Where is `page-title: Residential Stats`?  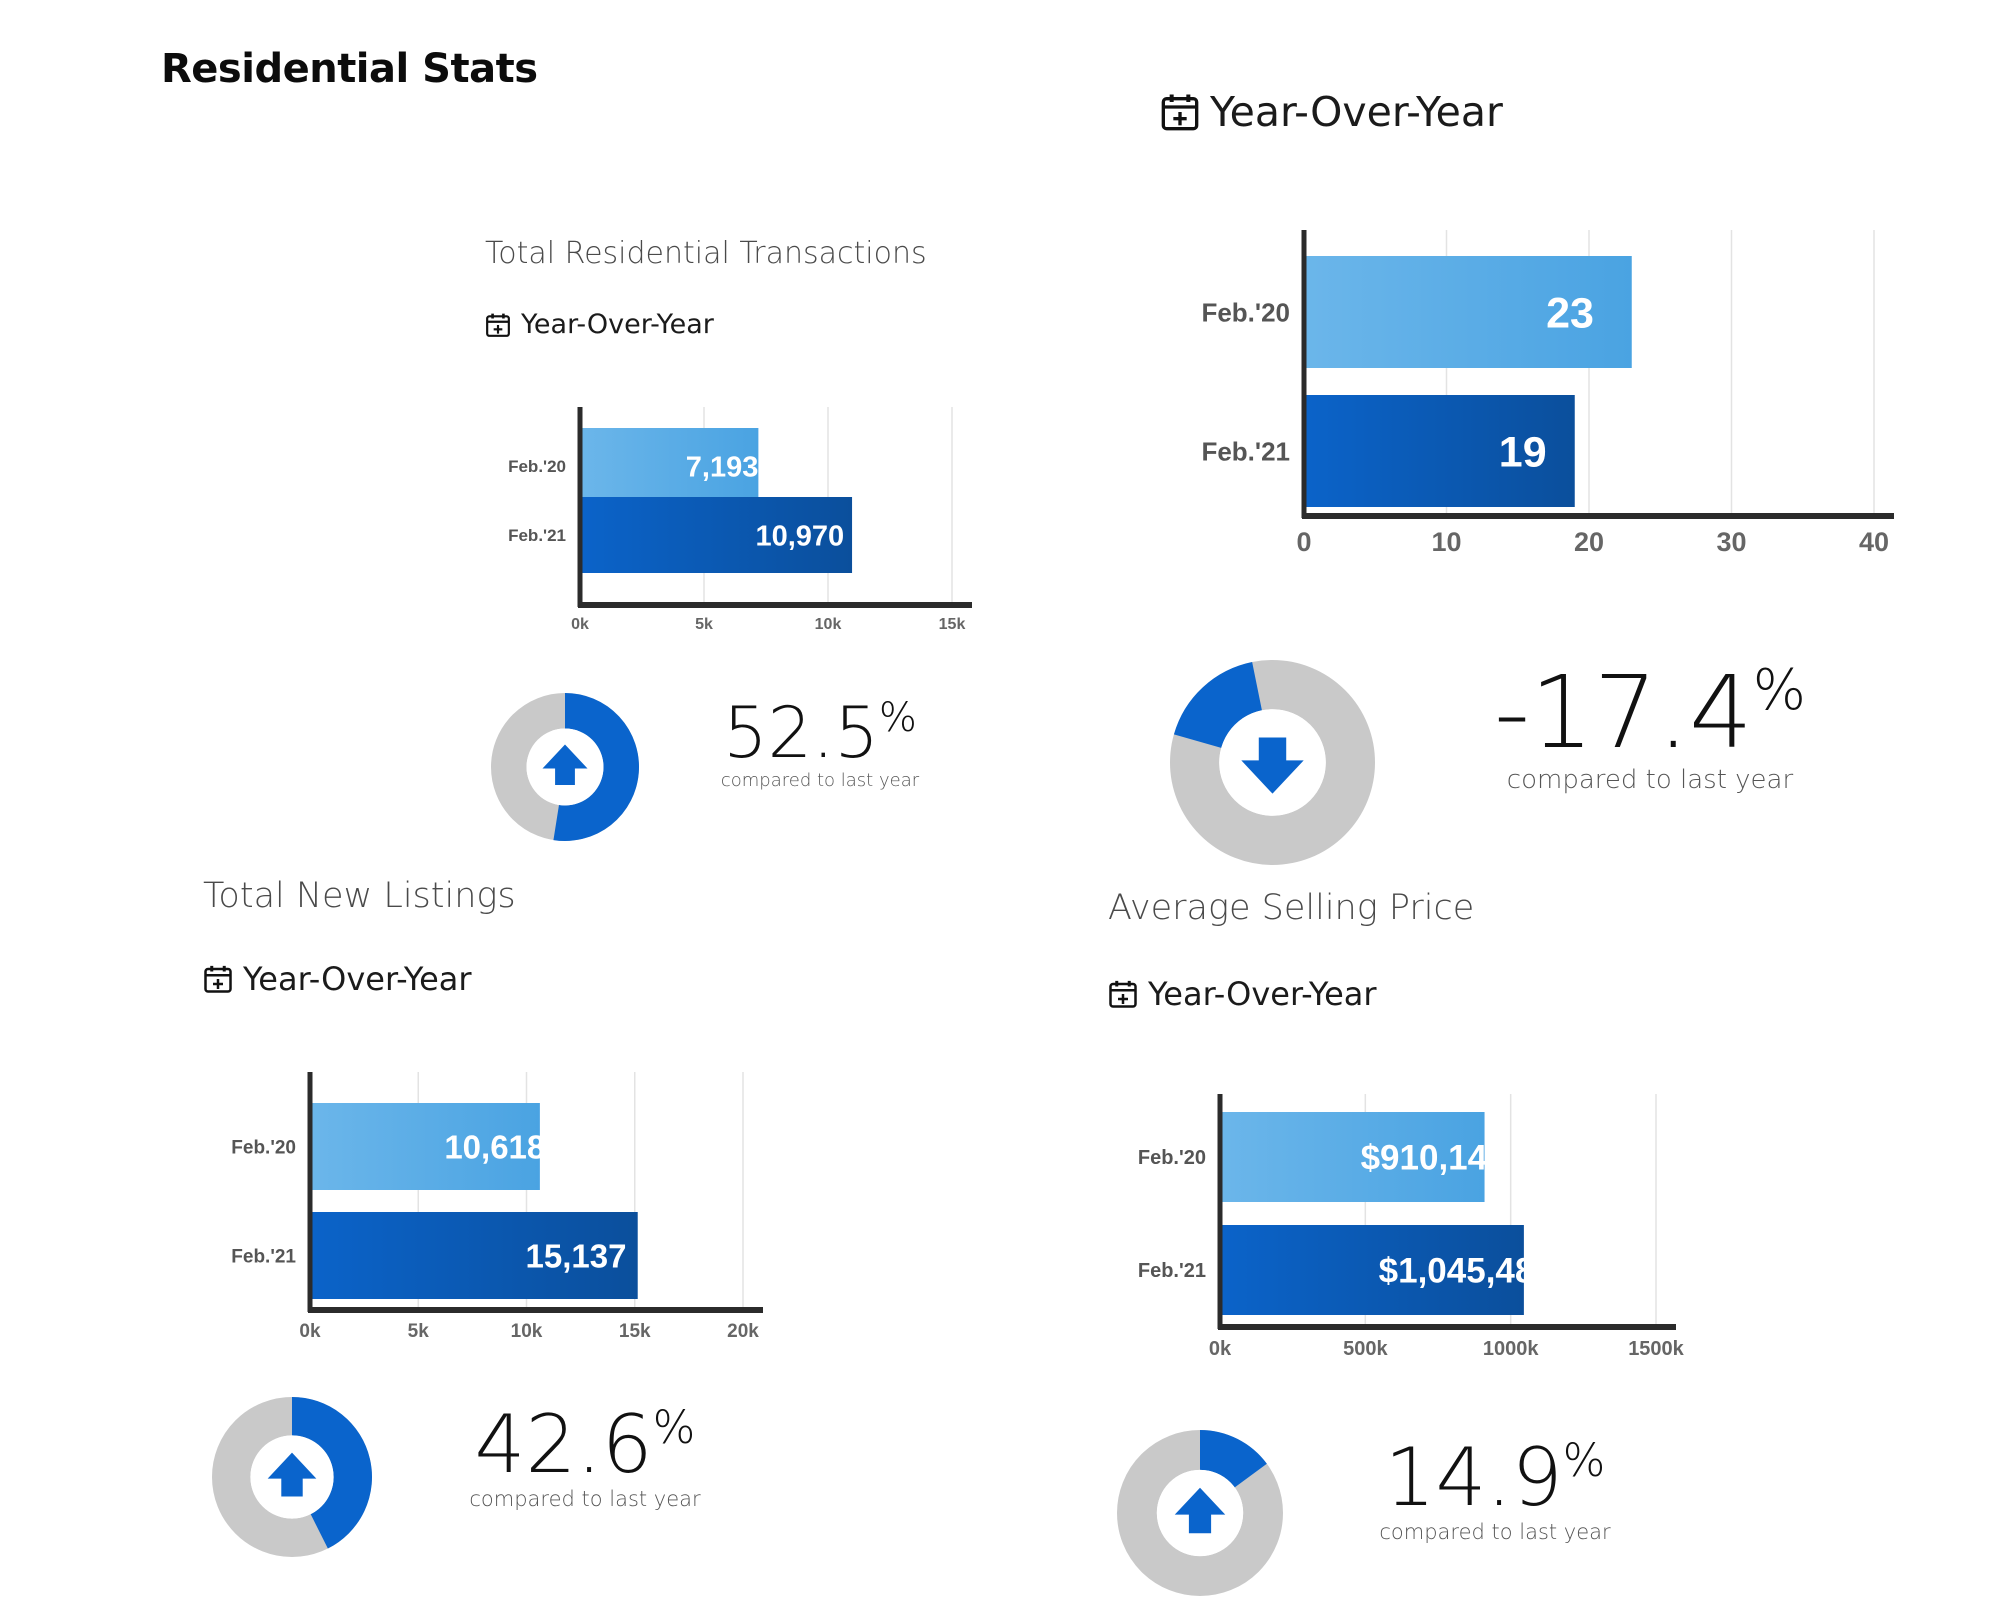
page-title: Residential Stats is located at coordinates (349, 69).